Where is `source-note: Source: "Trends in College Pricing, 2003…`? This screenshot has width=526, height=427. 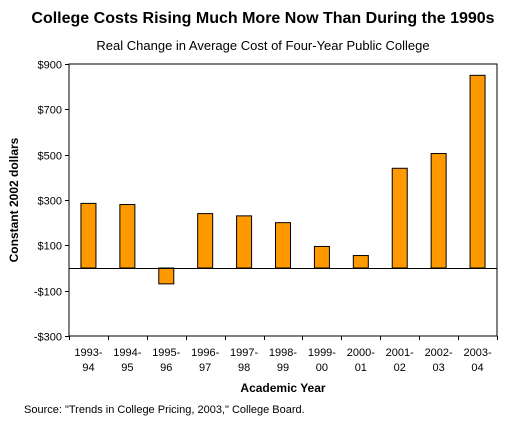
source-note: Source: "Trends in College Pricing, 2003… is located at coordinates (164, 410).